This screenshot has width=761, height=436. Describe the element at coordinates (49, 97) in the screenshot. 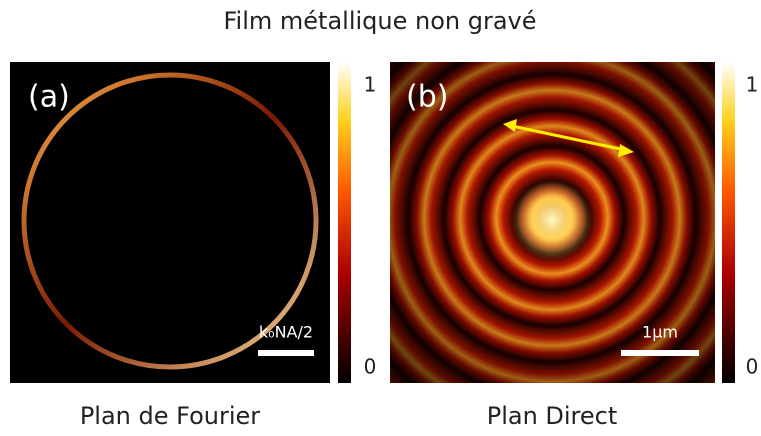

I see `panel-label: (a)` at that location.